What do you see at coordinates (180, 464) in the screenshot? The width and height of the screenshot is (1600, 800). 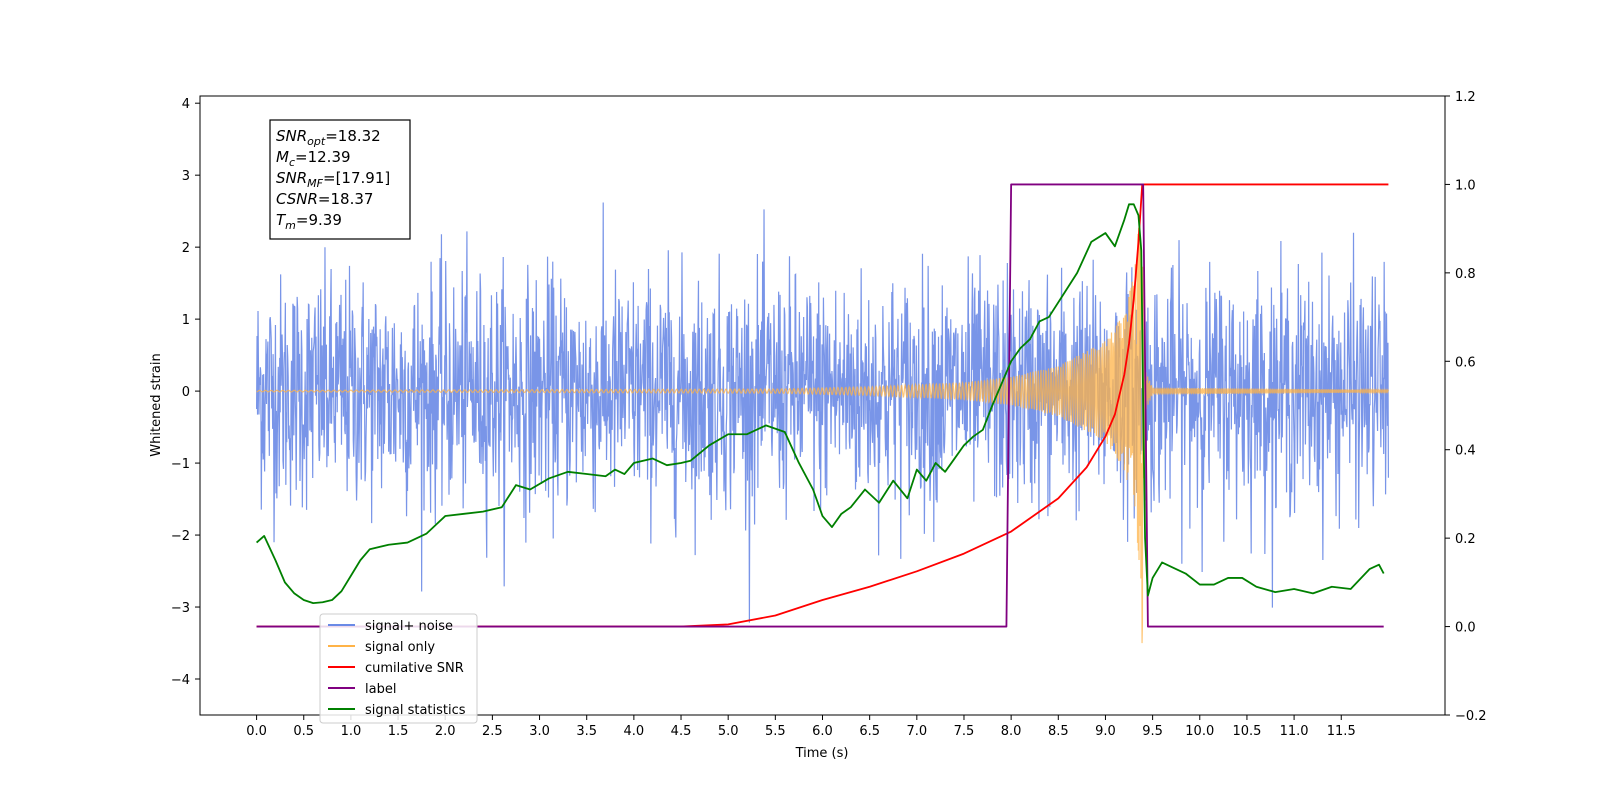 I see `y-left-tick-label: −1` at bounding box center [180, 464].